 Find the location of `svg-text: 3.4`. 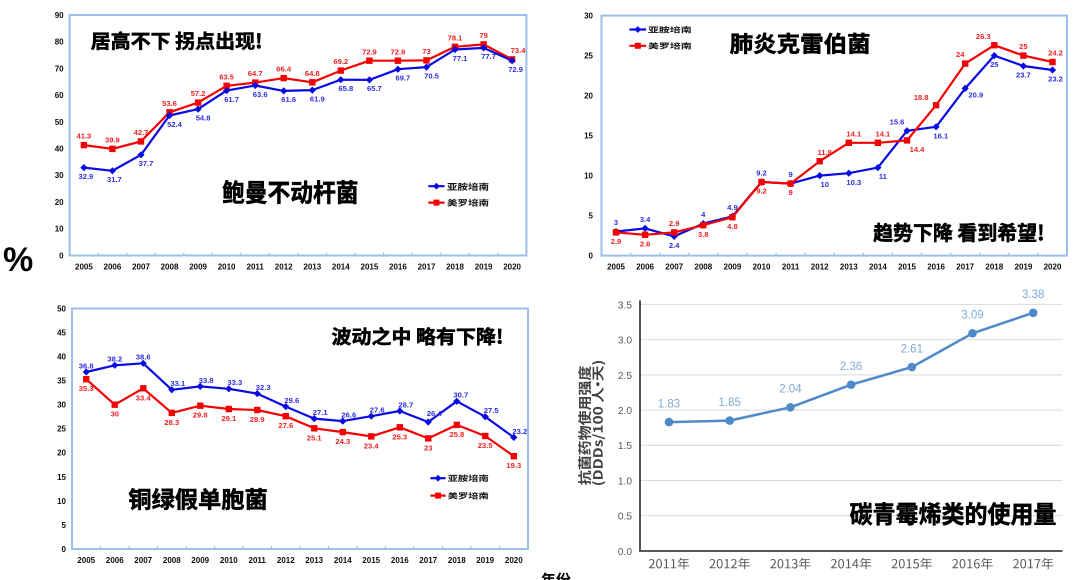

svg-text: 3.4 is located at coordinates (645, 219).